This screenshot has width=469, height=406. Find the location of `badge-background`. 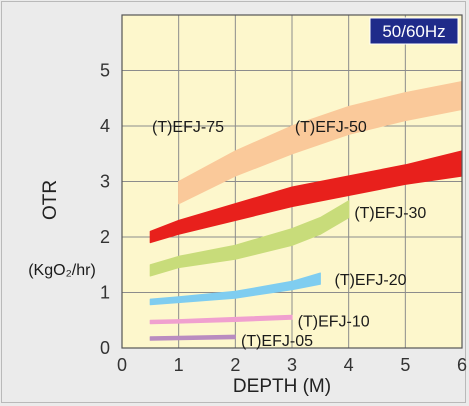

badge-background is located at coordinates (414, 31).